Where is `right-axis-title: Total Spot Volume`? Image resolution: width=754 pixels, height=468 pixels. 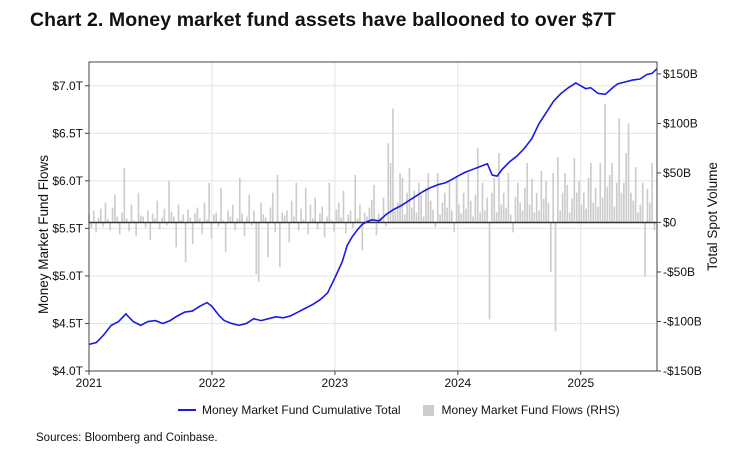 right-axis-title: Total Spot Volume is located at coordinates (712, 216).